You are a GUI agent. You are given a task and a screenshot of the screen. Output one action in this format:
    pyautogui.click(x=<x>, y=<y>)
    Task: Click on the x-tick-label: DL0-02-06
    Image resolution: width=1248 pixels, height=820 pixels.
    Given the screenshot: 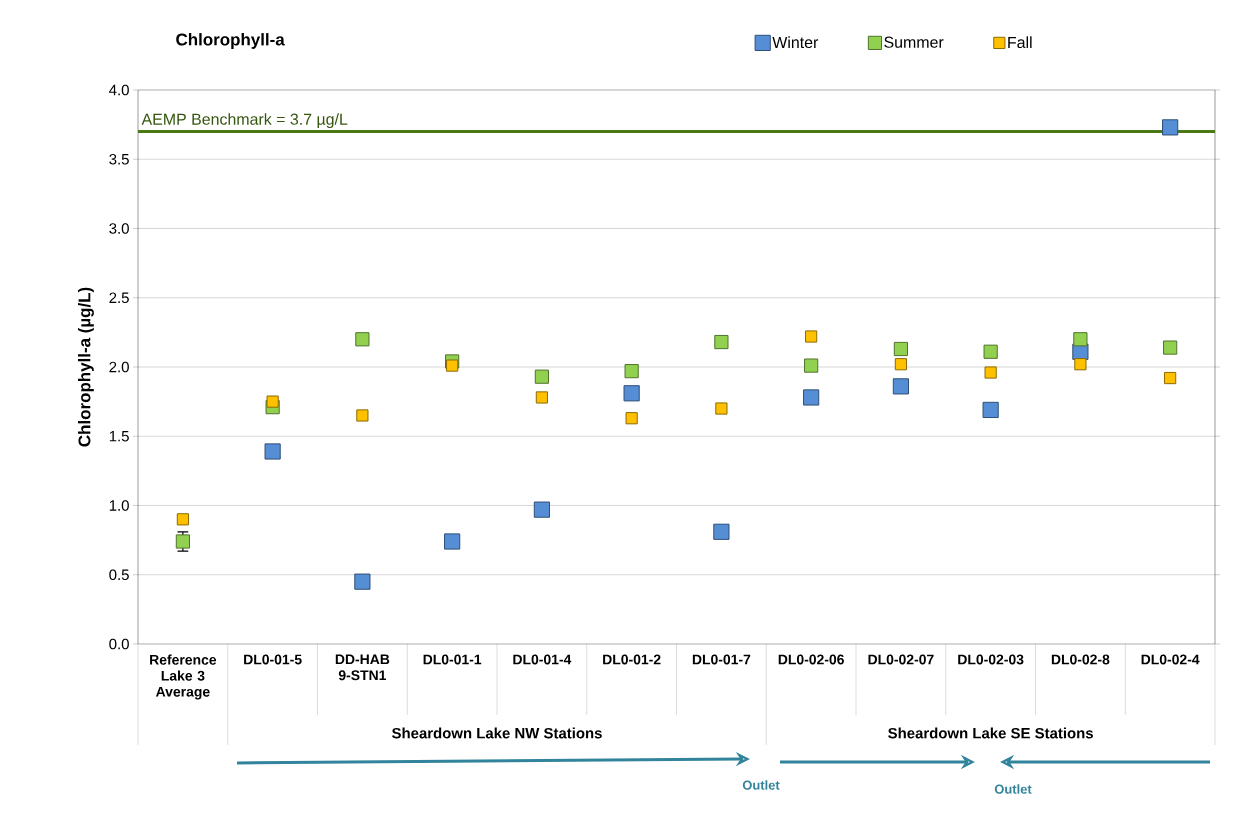 What is the action you would take?
    pyautogui.click(x=811, y=659)
    